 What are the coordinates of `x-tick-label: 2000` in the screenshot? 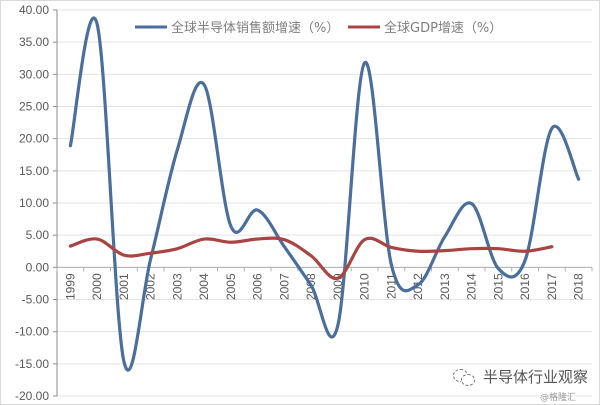 It's located at (97, 286).